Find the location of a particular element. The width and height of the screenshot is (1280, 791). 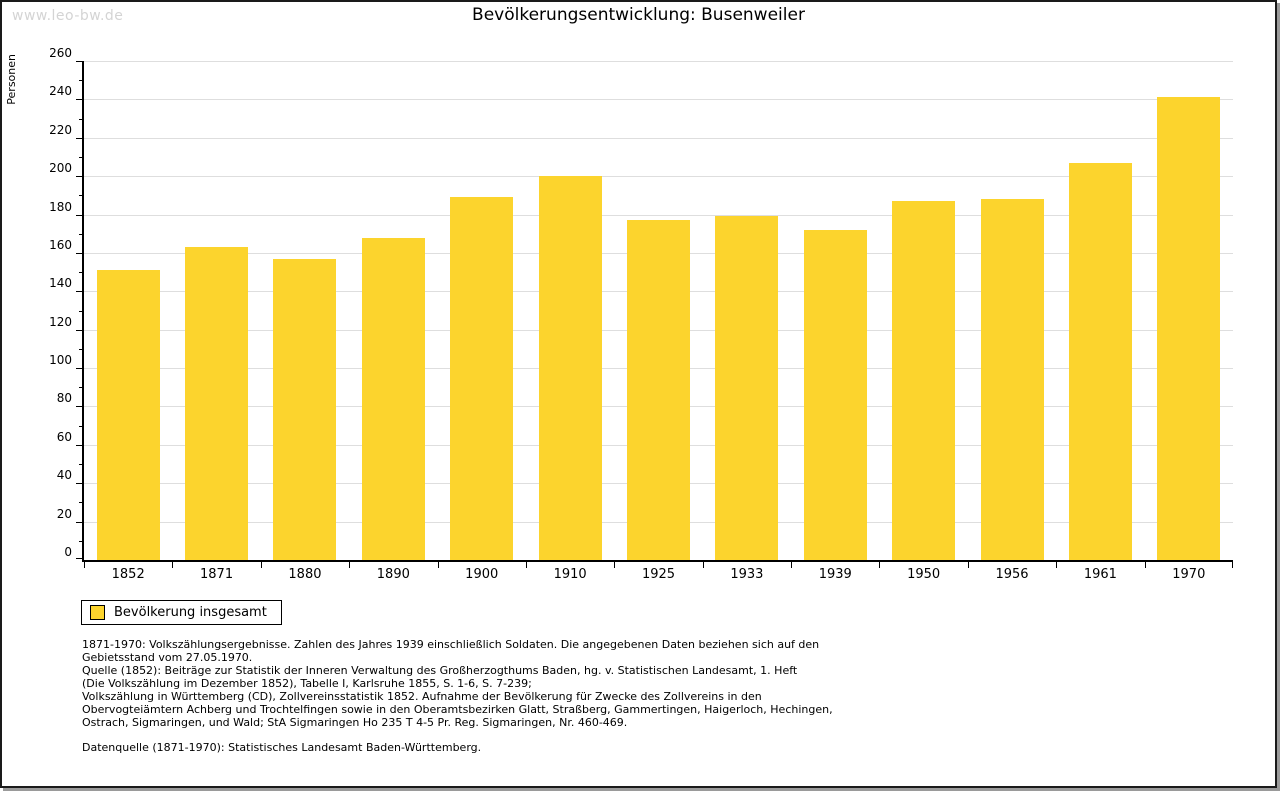

x-tick-label-1939: 1939 is located at coordinates (835, 574).